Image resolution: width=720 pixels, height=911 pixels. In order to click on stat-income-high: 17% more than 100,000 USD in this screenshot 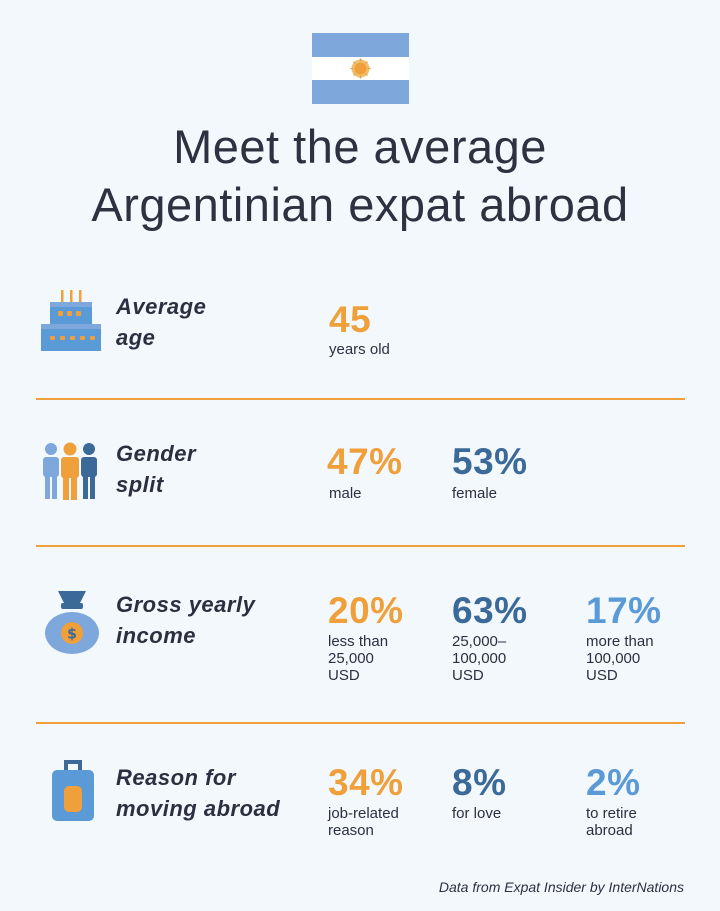, I will do `click(624, 637)`.